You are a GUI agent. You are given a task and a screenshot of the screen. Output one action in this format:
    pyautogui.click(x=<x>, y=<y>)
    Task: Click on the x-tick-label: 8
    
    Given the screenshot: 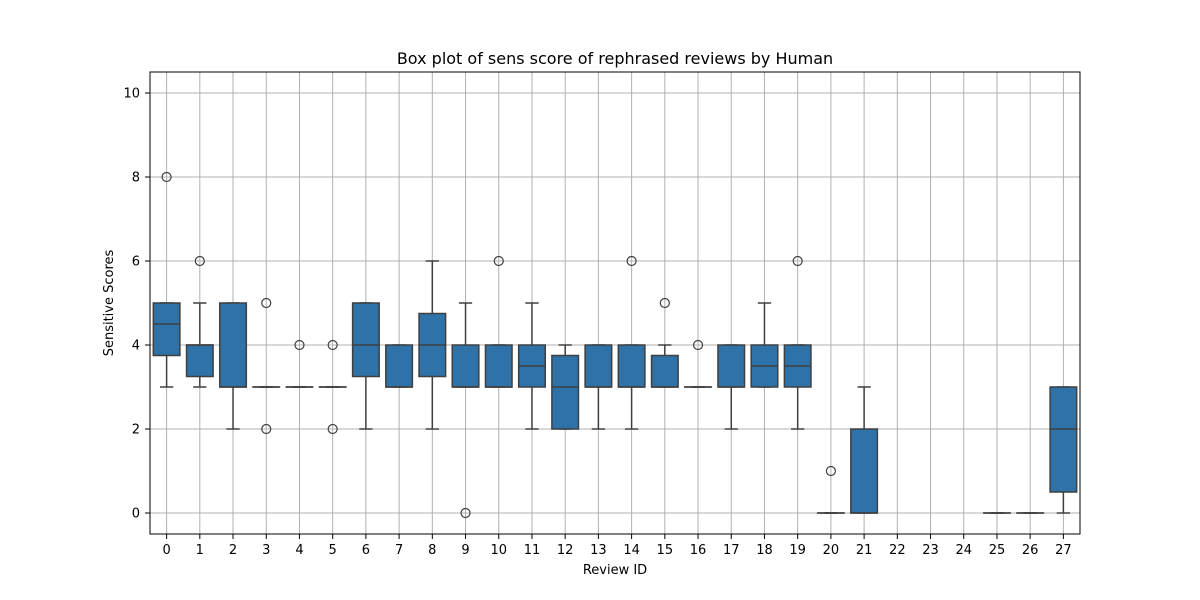 What is the action you would take?
    pyautogui.click(x=432, y=550)
    